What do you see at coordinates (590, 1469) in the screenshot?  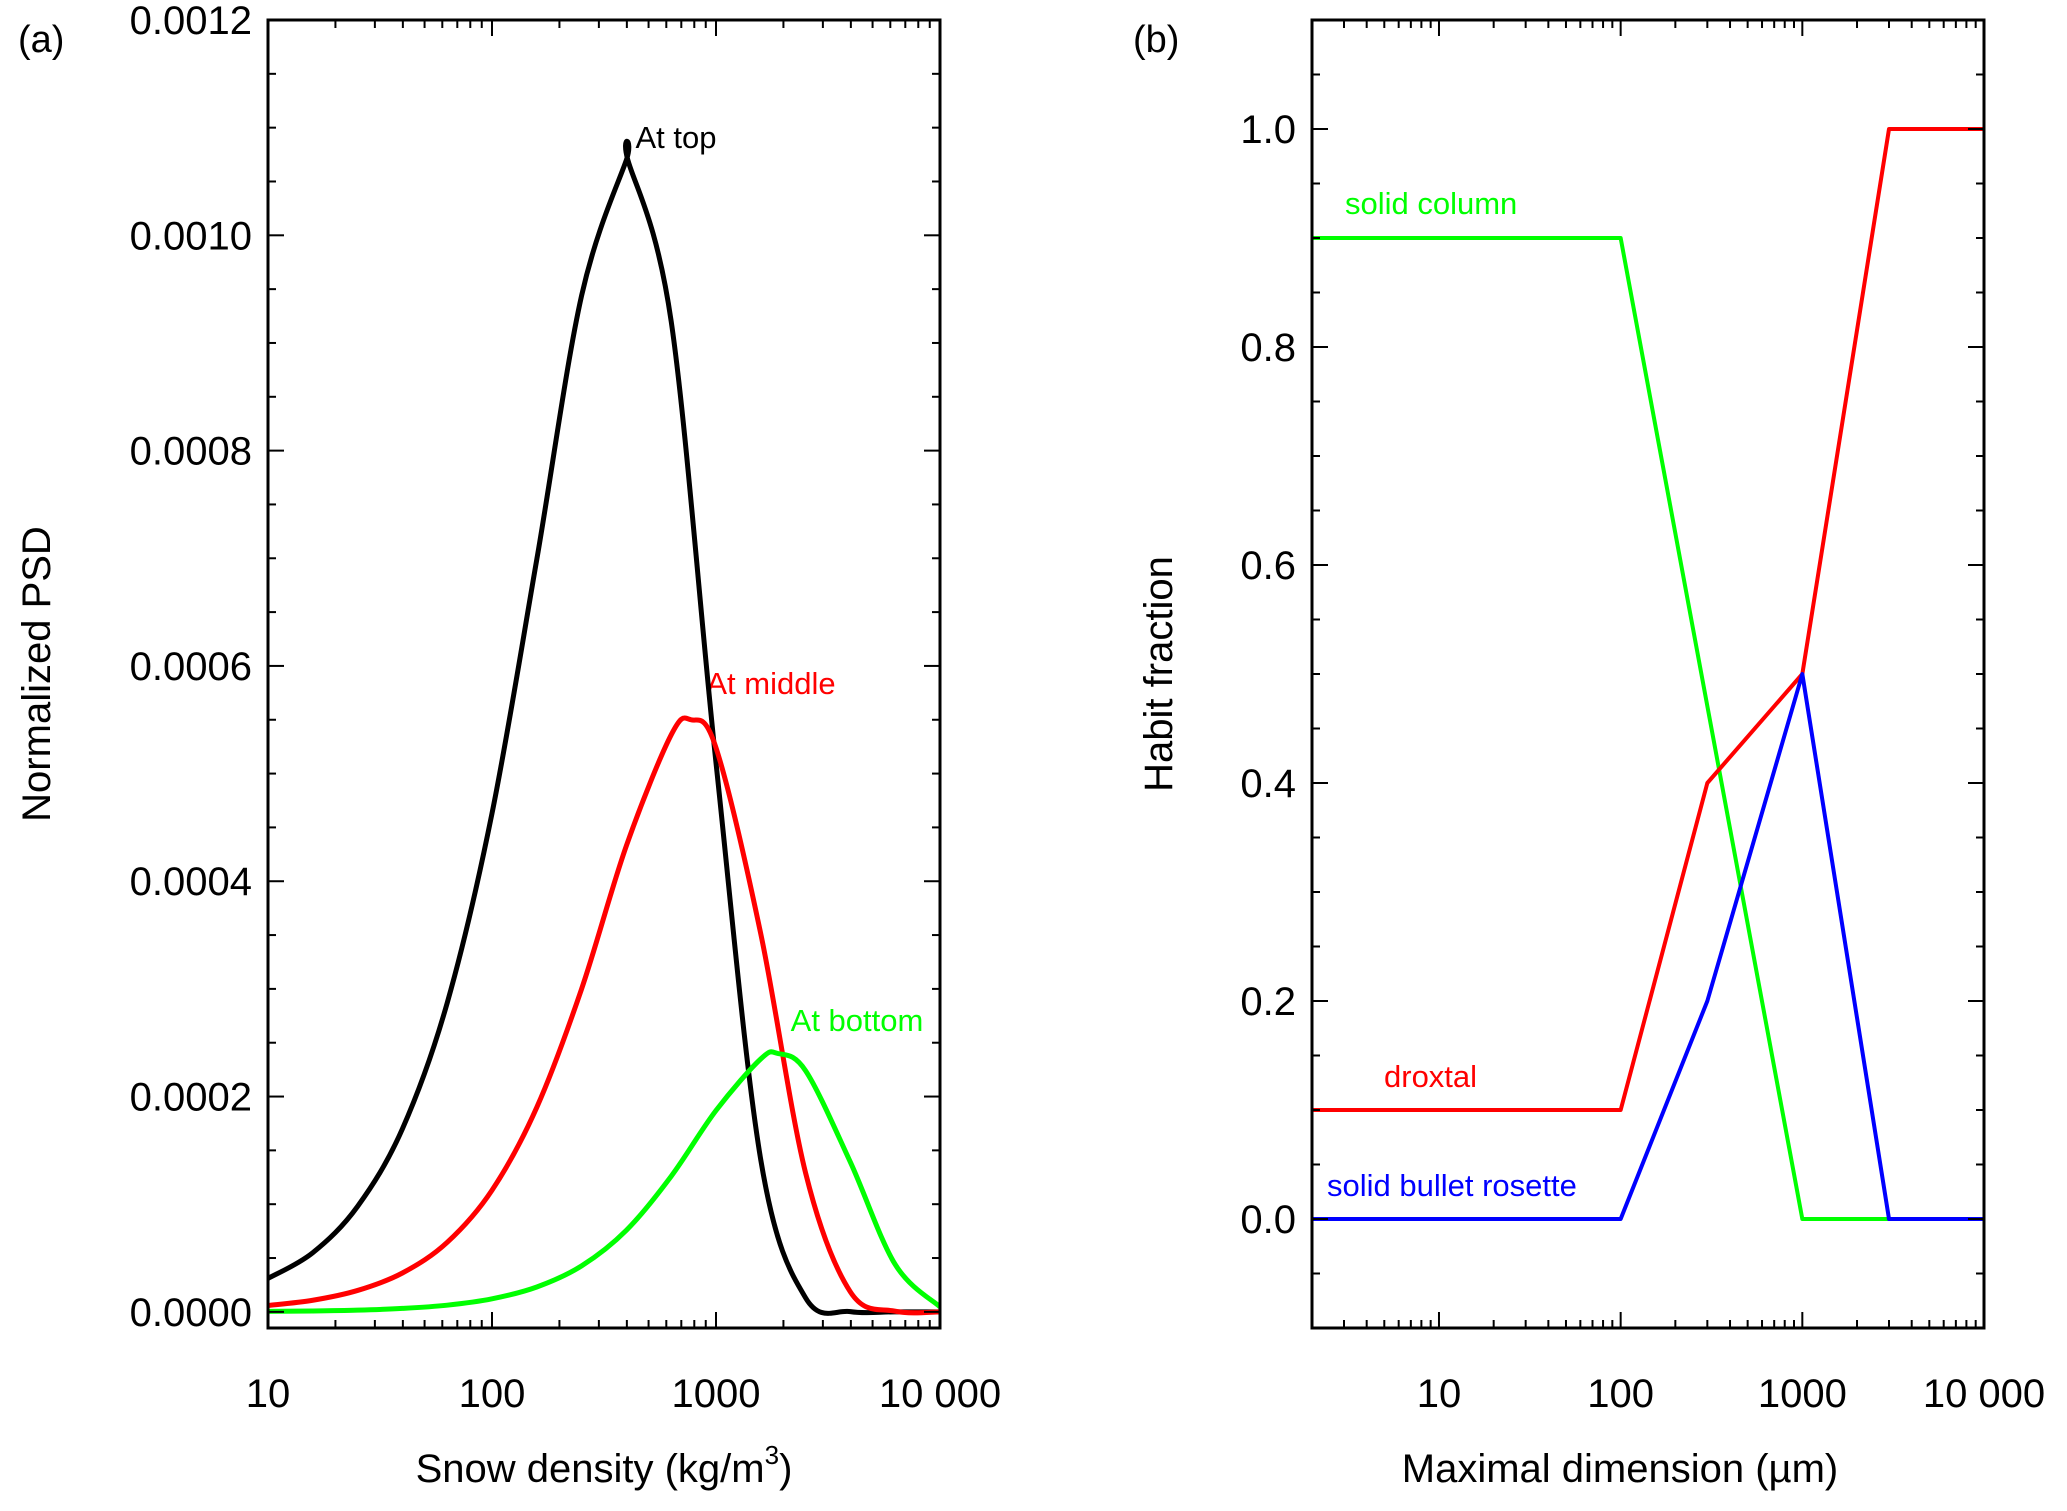 I see `x-axis-title-text: Snow density (kg/m` at bounding box center [590, 1469].